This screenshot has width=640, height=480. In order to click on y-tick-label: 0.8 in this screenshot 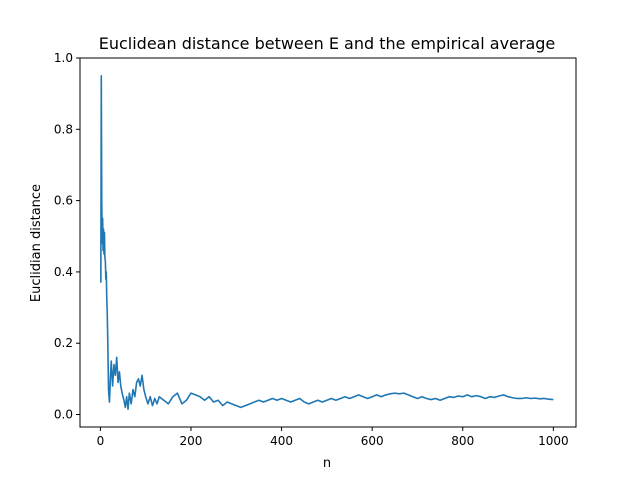, I will do `click(63, 129)`.